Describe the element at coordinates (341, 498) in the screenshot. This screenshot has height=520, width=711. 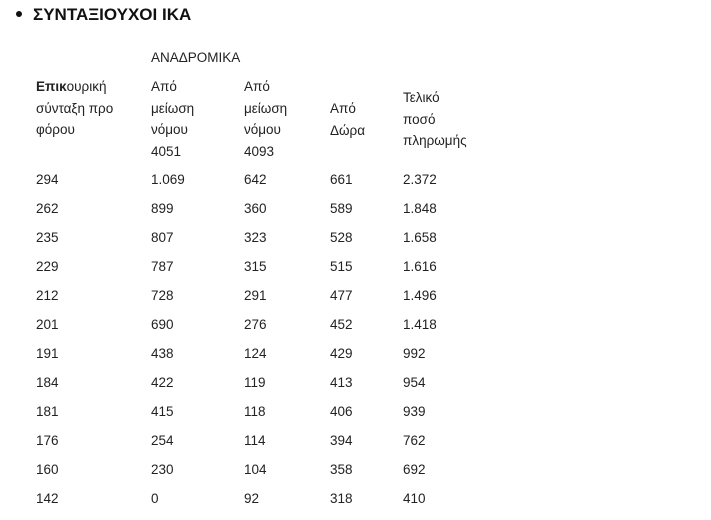
I see `table-cell: 318` at that location.